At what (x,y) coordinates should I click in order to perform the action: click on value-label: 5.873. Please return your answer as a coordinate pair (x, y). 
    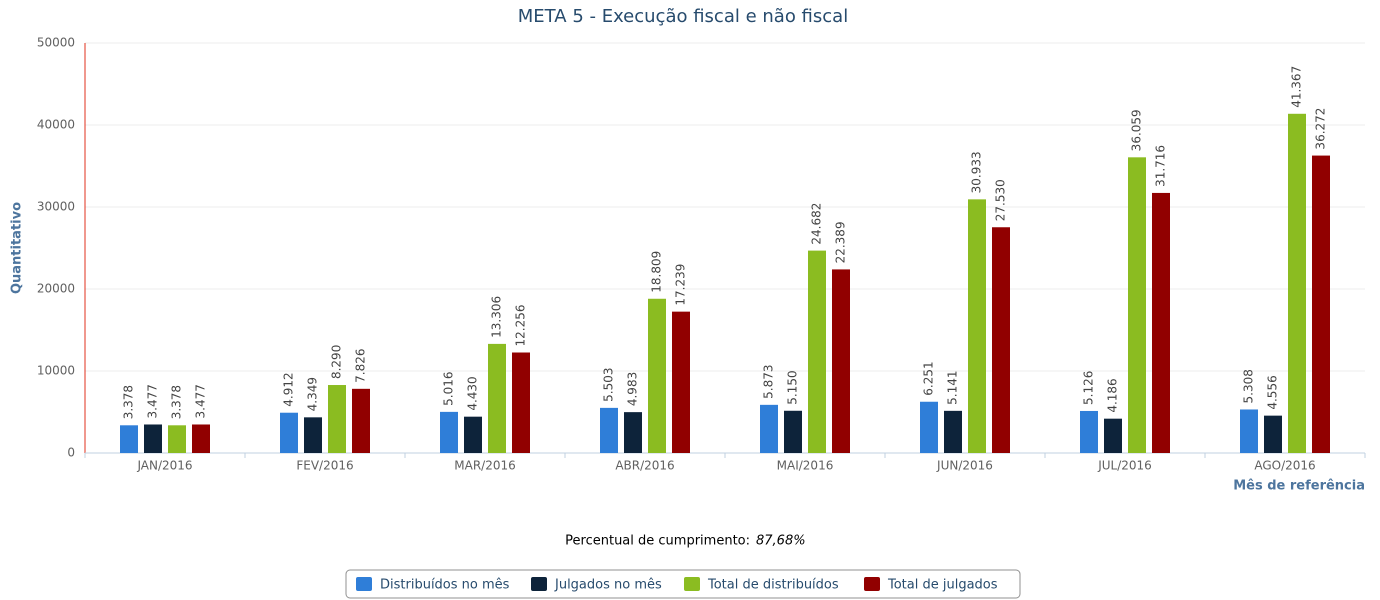
    Looking at the image, I should click on (769, 381).